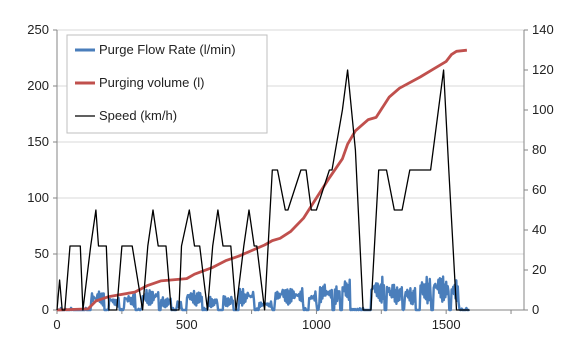 This screenshot has height=348, width=565. I want to click on legend-label: Purge Flow Rate (l/min), so click(167, 49).